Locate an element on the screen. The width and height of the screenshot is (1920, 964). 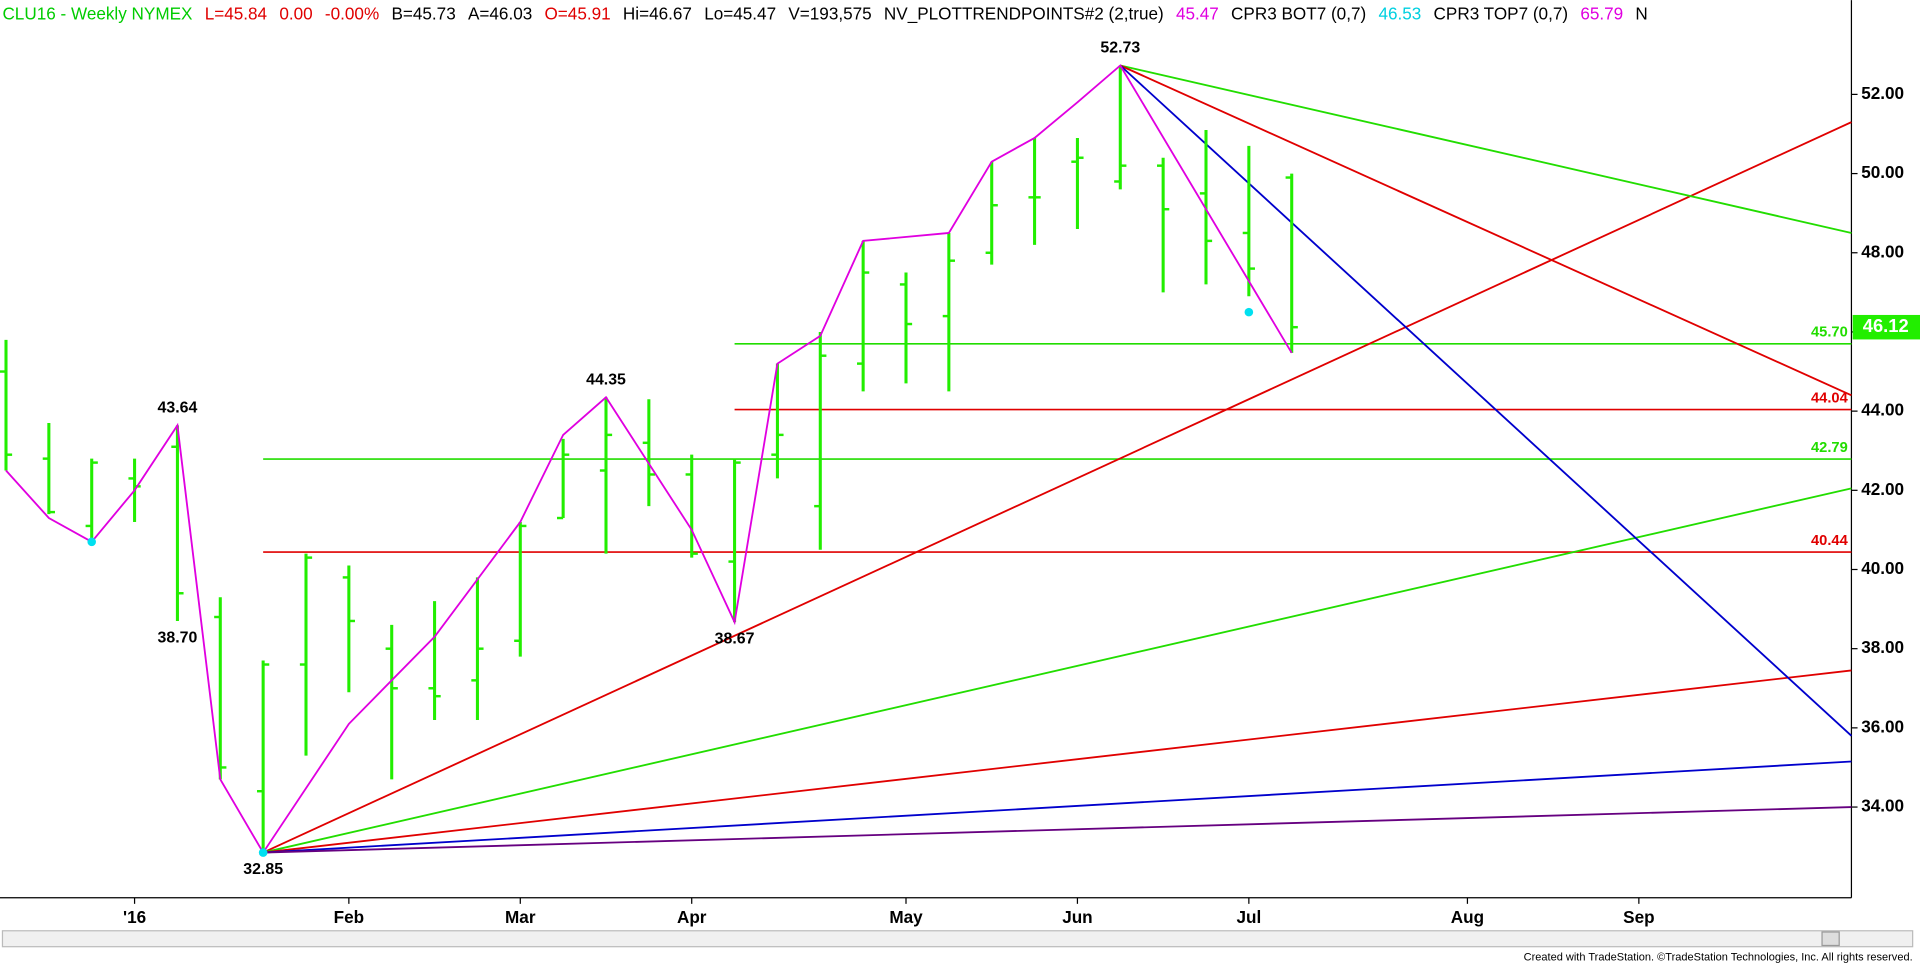
y-tick-label: 42.00 is located at coordinates (1882, 489).